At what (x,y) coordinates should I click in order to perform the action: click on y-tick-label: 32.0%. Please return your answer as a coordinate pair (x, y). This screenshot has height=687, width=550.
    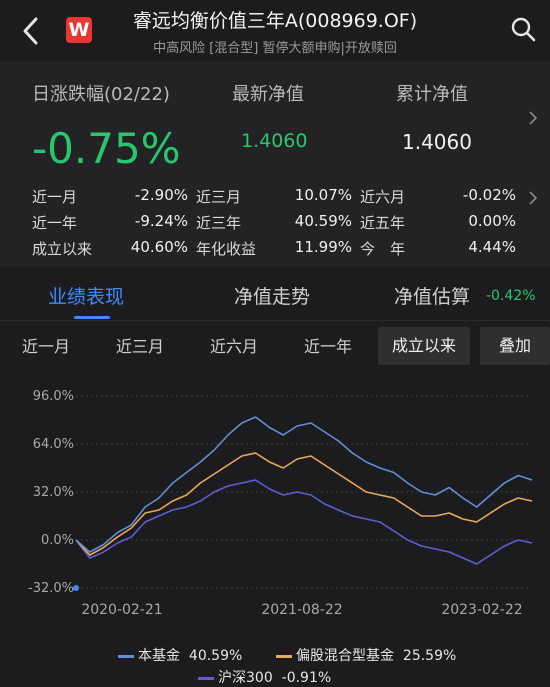
    Looking at the image, I should click on (53, 492).